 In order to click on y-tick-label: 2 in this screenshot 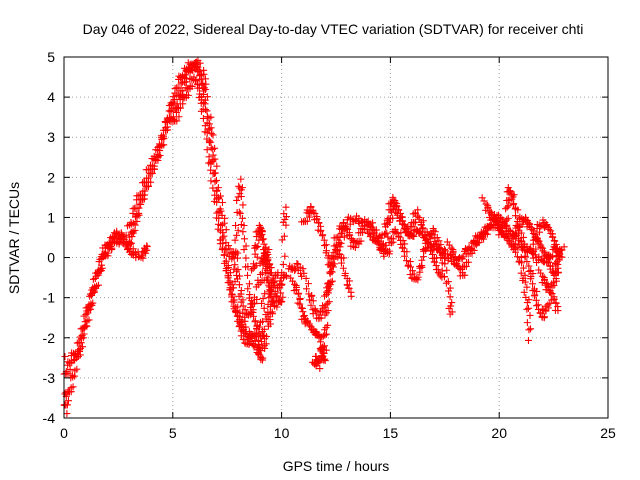, I will do `click(51, 177)`.